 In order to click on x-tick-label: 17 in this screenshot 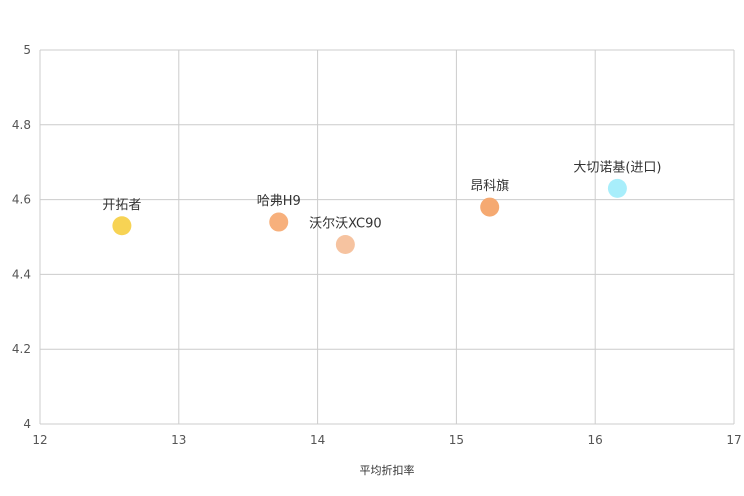, I will do `click(733, 440)`.